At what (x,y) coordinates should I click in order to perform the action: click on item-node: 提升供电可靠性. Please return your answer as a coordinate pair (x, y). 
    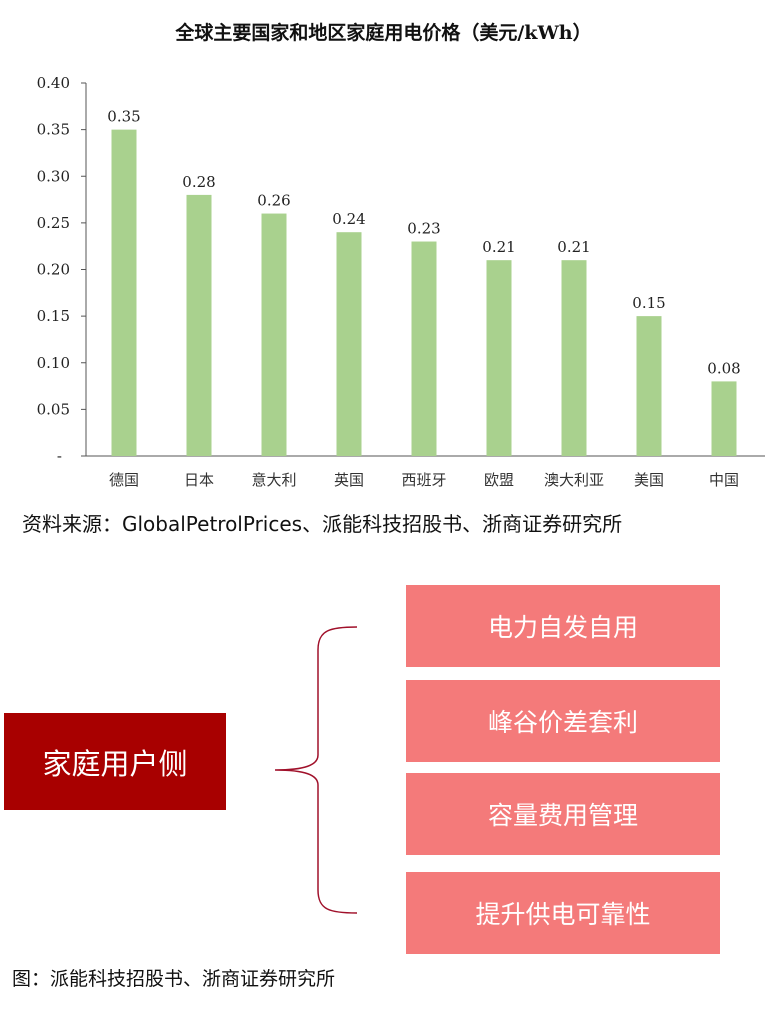
    Looking at the image, I should click on (563, 913).